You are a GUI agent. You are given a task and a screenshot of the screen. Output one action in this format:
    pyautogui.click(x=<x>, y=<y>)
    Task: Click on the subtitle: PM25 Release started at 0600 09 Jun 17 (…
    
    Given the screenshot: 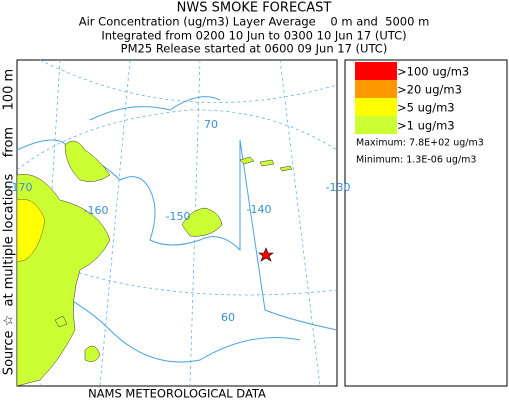 What is the action you would take?
    pyautogui.click(x=254, y=49)
    